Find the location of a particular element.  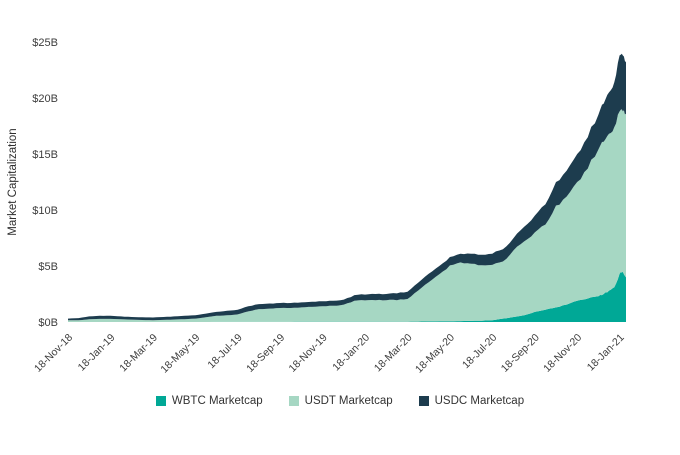

x-tick-label: 18-Jul-20 is located at coordinates (480, 352).